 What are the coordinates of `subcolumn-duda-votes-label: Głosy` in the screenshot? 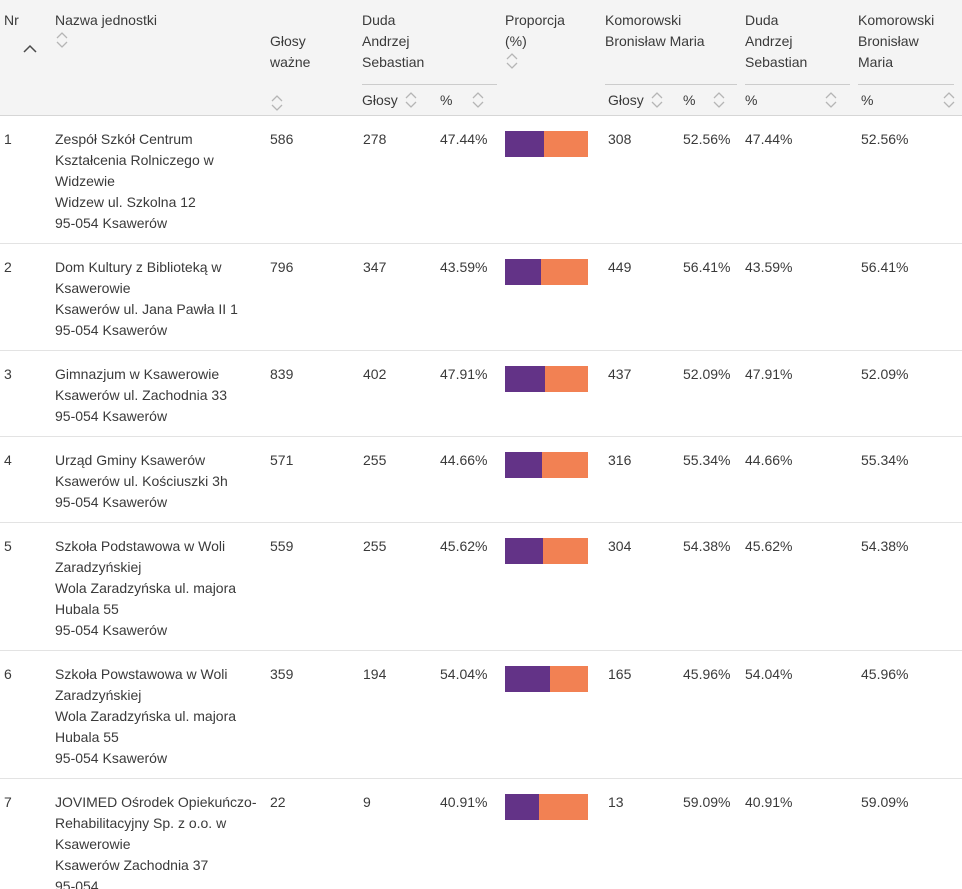 It's located at (380, 99).